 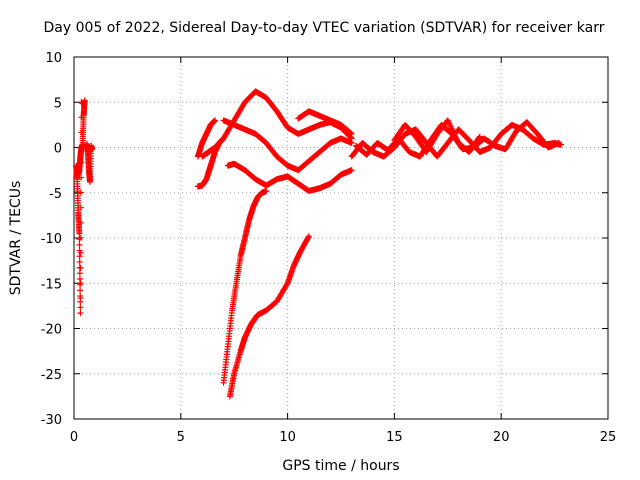 What do you see at coordinates (81, 137) in the screenshot?
I see `series-early-arc-b` at bounding box center [81, 137].